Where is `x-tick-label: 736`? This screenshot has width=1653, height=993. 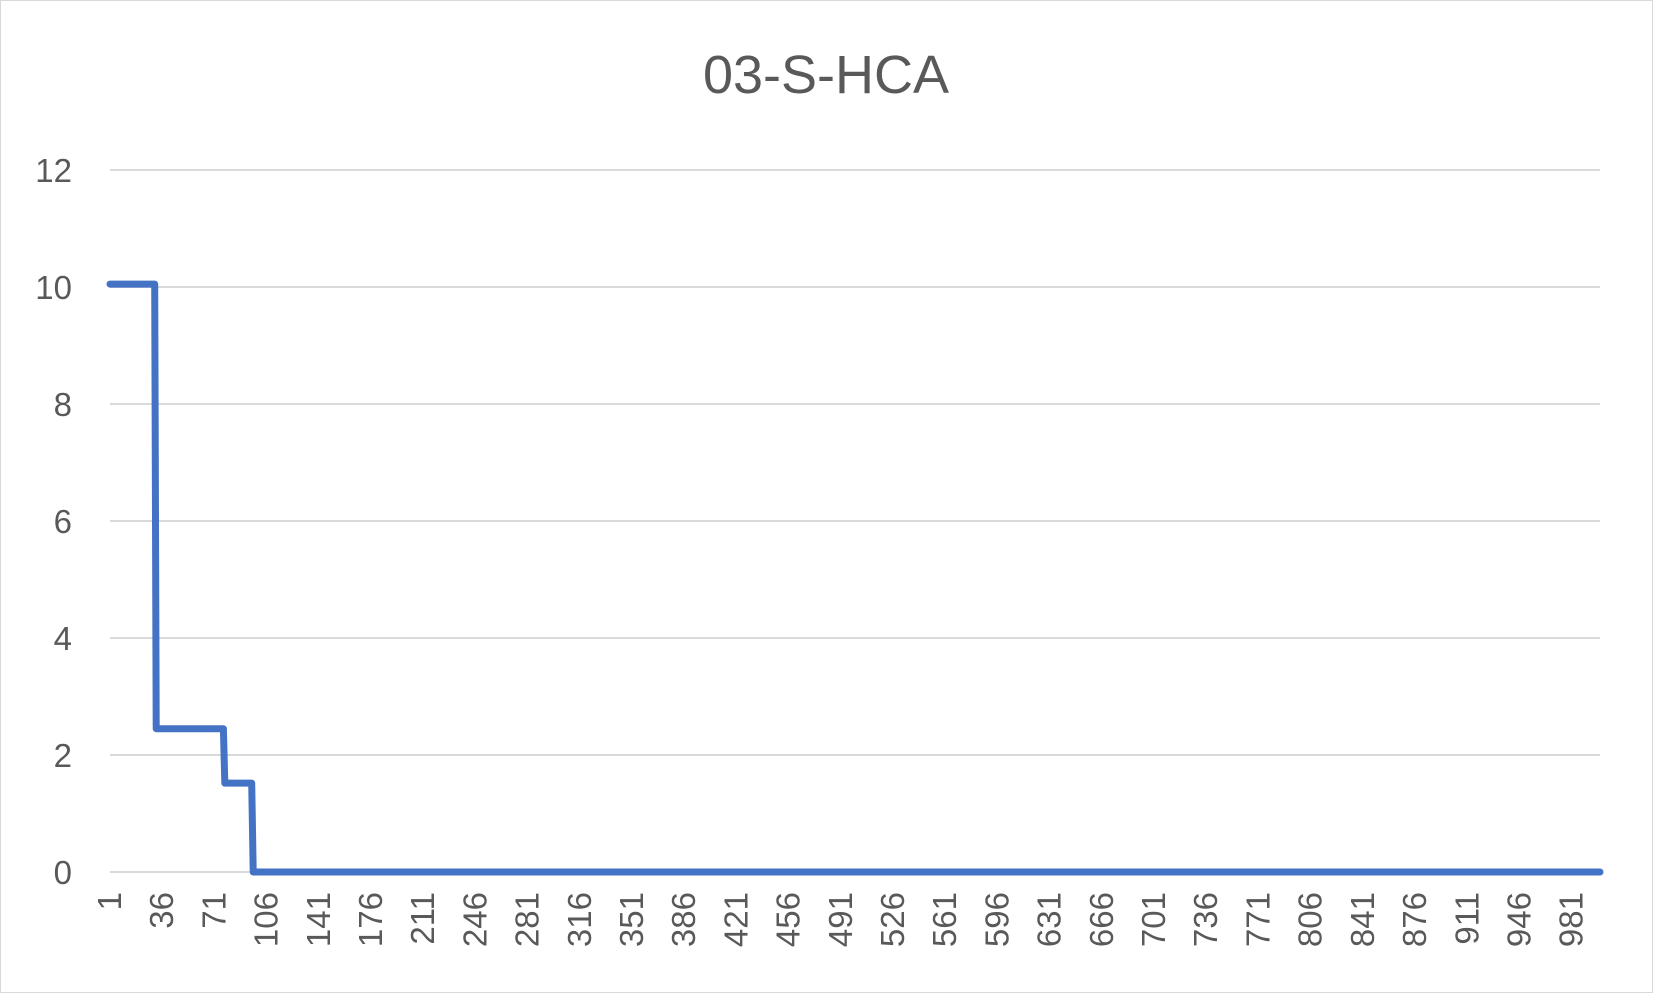
x-tick-label: 736 is located at coordinates (1205, 919).